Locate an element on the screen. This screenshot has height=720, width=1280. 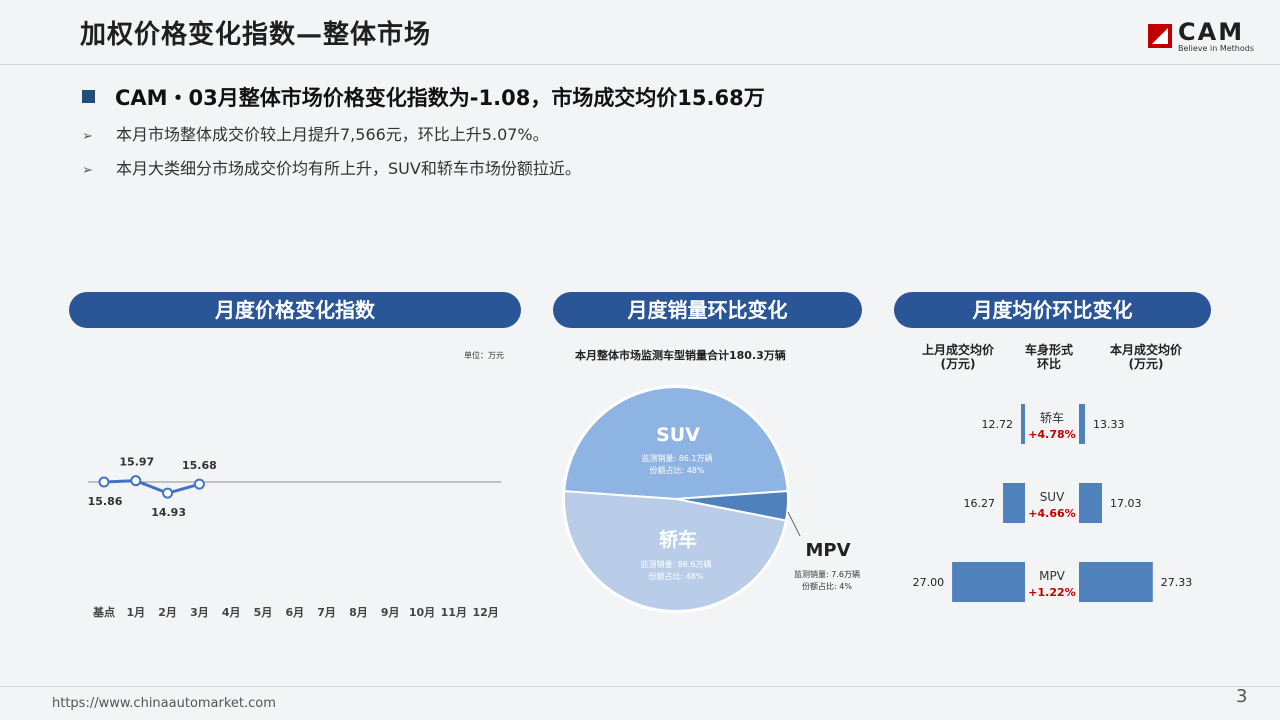
pie-outline is located at coordinates (676, 499).